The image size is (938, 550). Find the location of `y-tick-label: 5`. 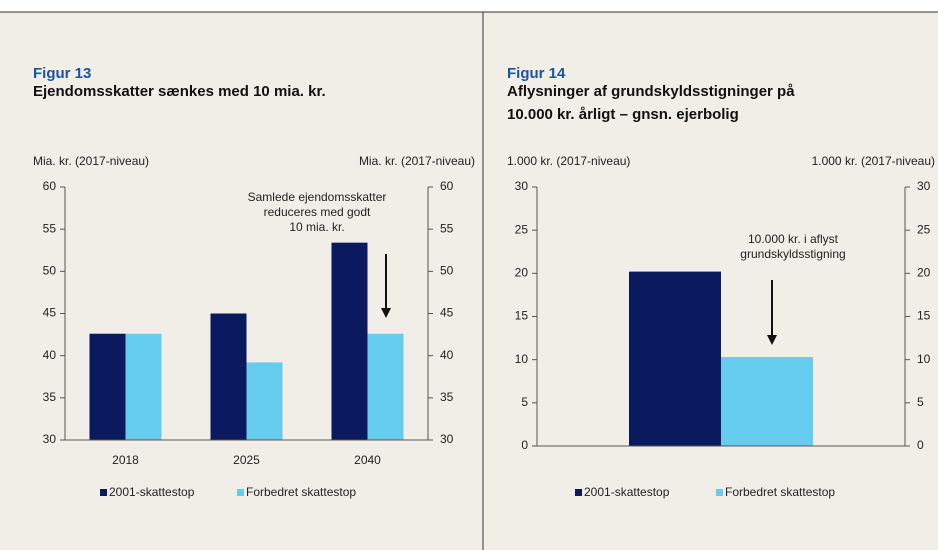

y-tick-label: 5 is located at coordinates (524, 402).